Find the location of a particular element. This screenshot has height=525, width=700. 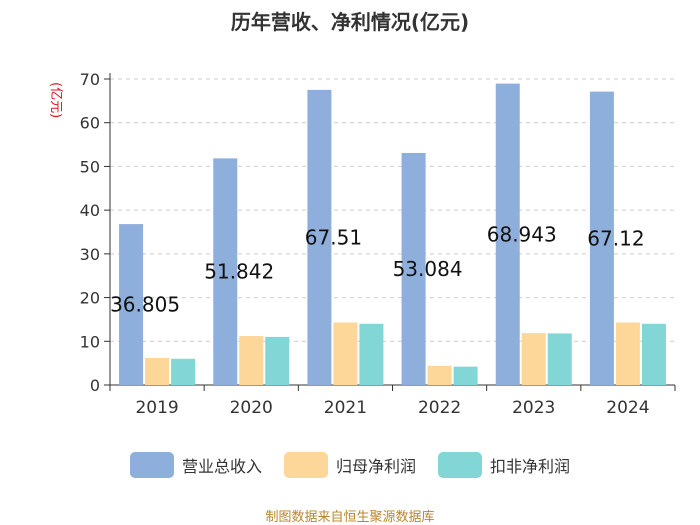

bar-deducted-profit-2023 is located at coordinates (559, 359).